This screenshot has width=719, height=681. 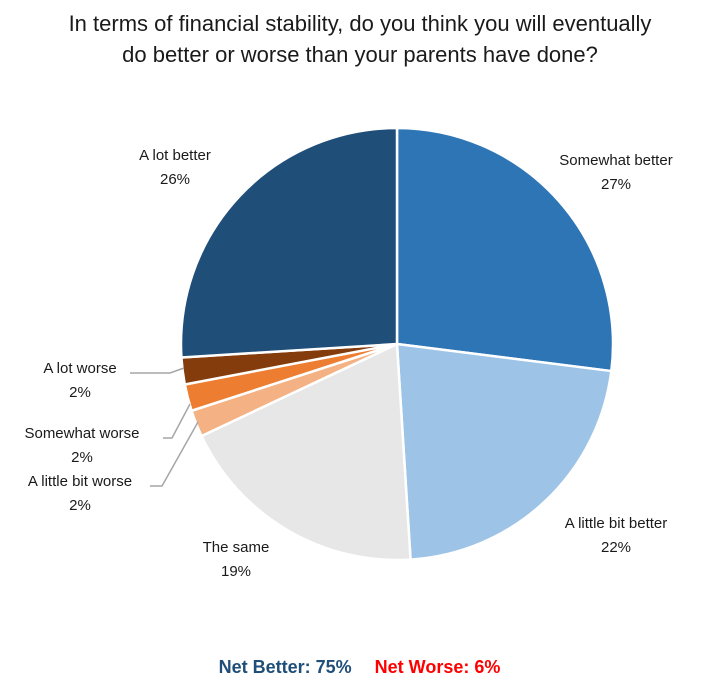 What do you see at coordinates (80, 481) in the screenshot?
I see `slice-label: A little bit worse` at bounding box center [80, 481].